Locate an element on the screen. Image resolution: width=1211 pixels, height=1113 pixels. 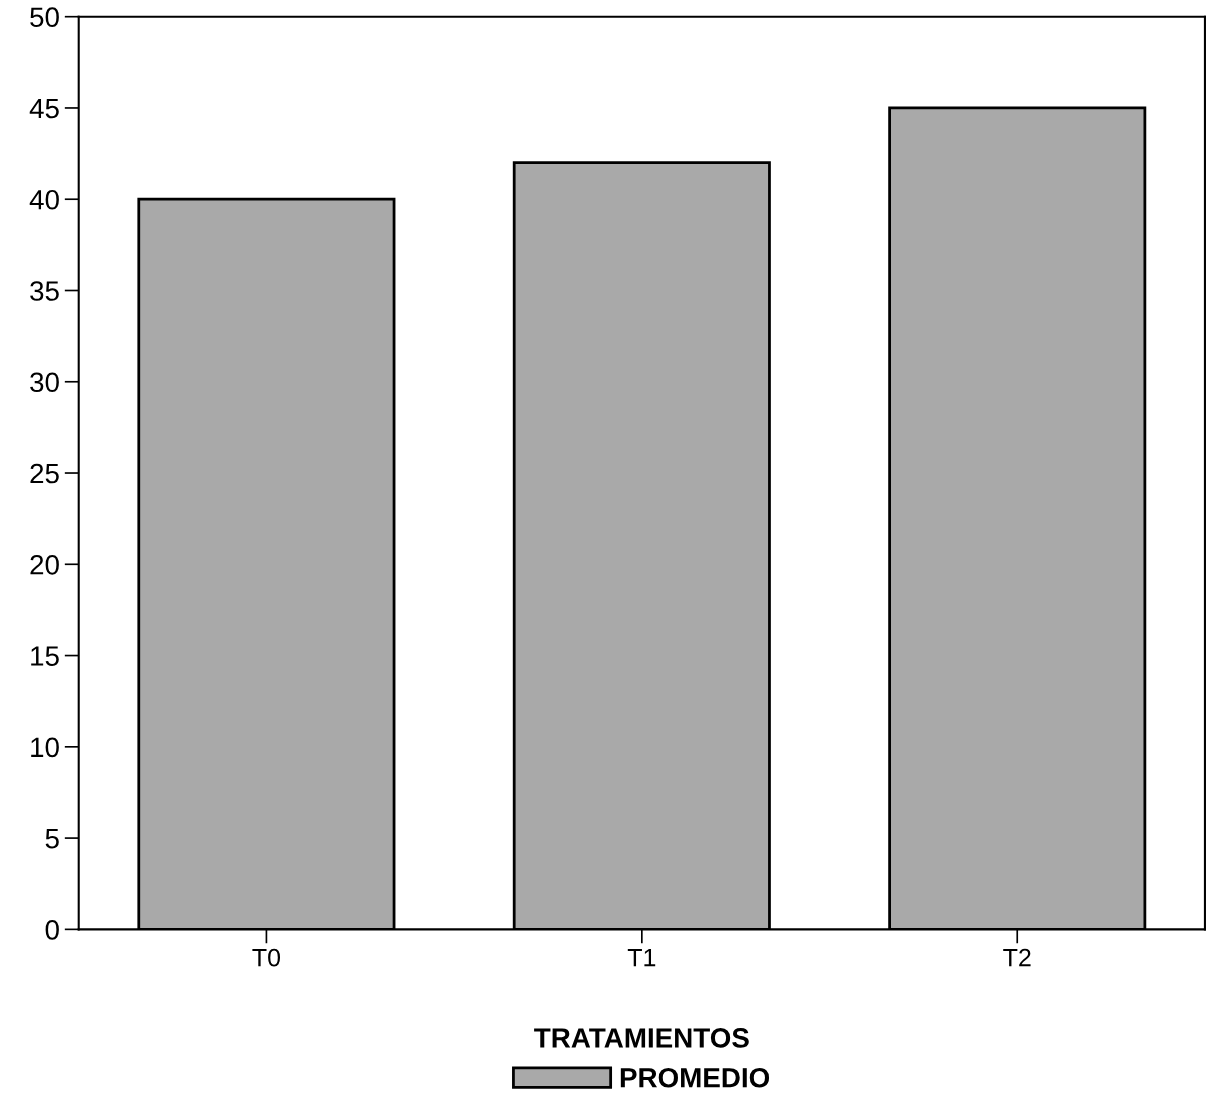
y-tick-label: 25 is located at coordinates (44, 473).